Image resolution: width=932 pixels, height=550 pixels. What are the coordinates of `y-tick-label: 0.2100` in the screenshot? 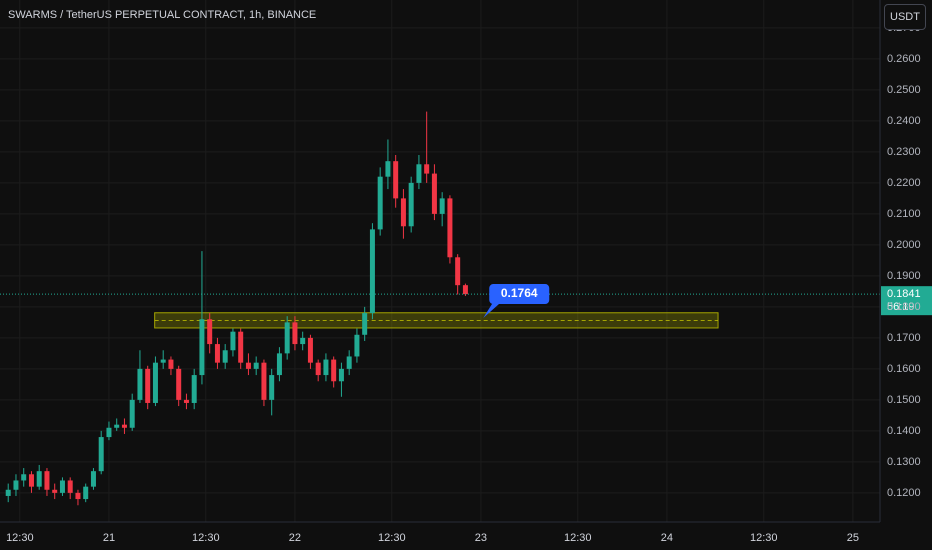 It's located at (904, 214).